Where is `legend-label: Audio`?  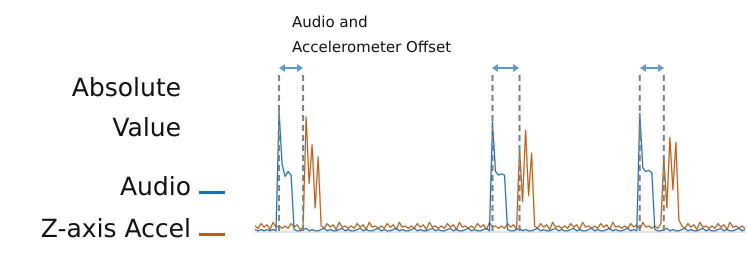 legend-label: Audio is located at coordinates (155, 187).